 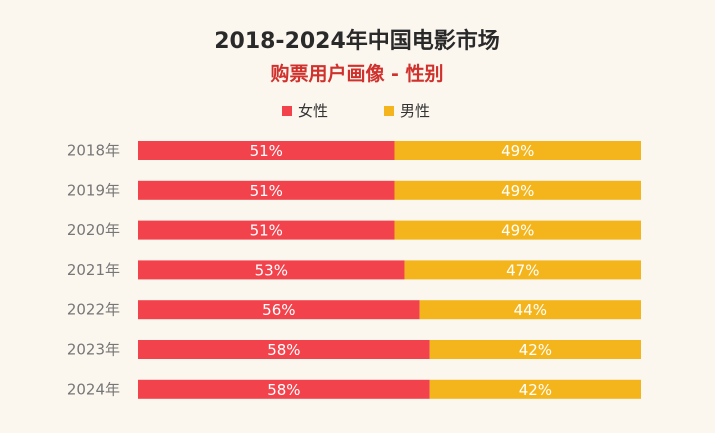 What do you see at coordinates (356, 73) in the screenshot?
I see `chart-subtitle: 购票用户画像 - 性别` at bounding box center [356, 73].